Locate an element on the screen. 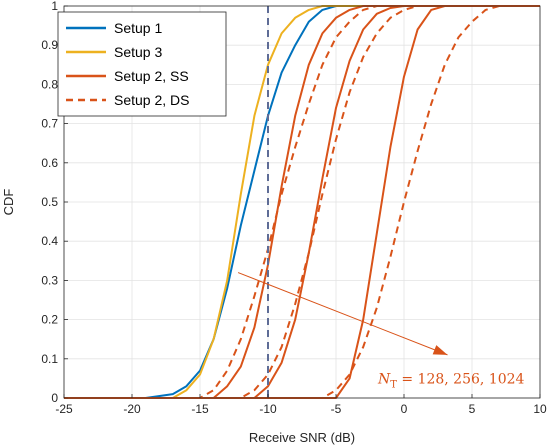  annotation-arrow-head is located at coordinates (440, 350).